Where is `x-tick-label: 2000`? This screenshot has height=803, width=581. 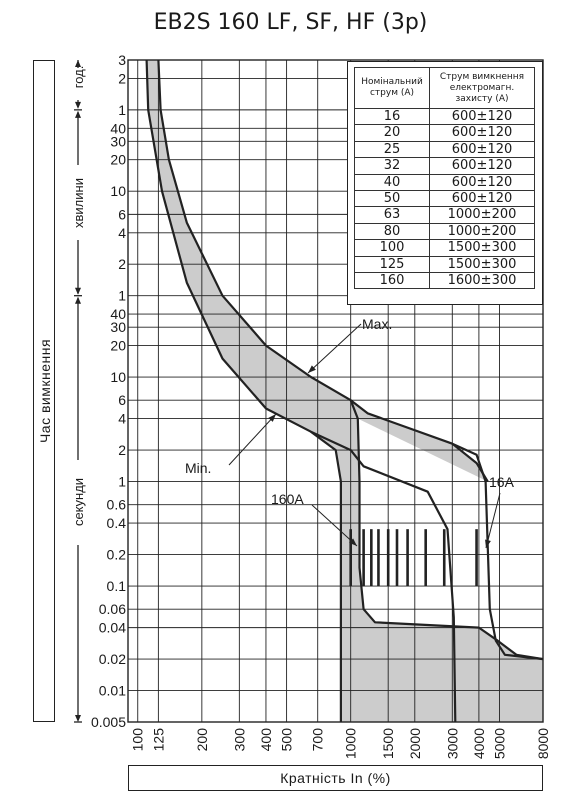 x-tick-label: 2000 is located at coordinates (415, 743).